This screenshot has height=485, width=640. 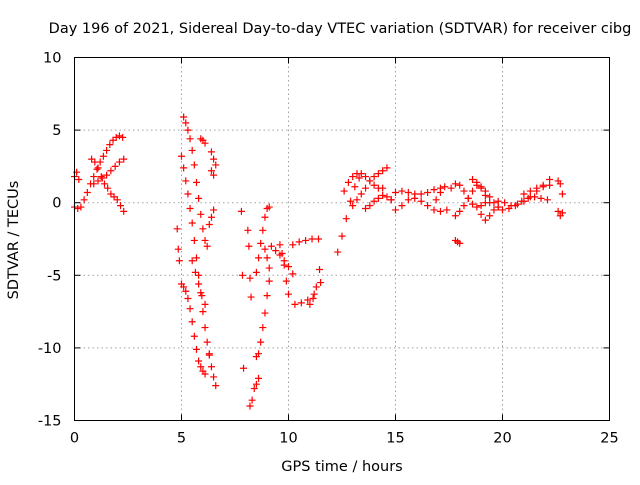 I want to click on x-tick-label: 25, so click(x=609, y=439).